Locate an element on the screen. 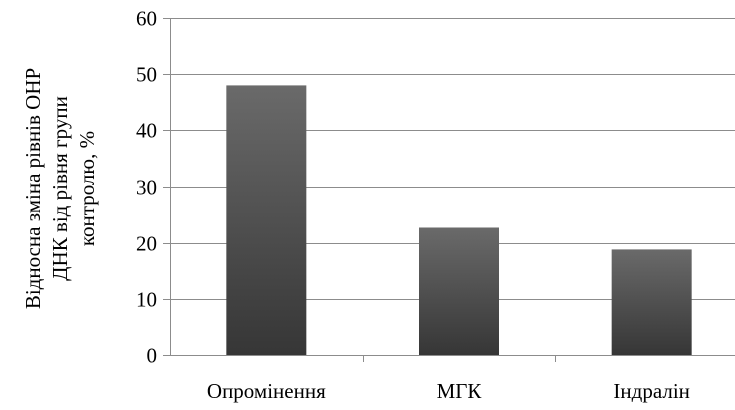  y-axis-title-line-3: контролю, % is located at coordinates (87, 188).